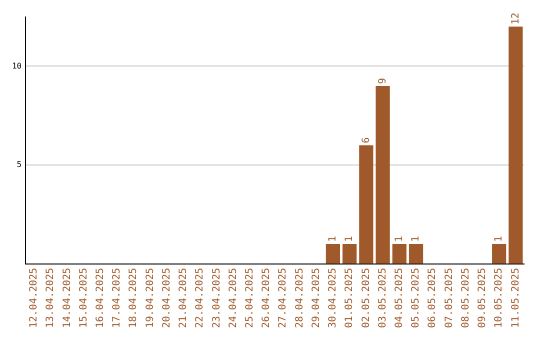  Describe the element at coordinates (200, 298) in the screenshot. I see `x-tick-label: 22.04.2025` at that location.